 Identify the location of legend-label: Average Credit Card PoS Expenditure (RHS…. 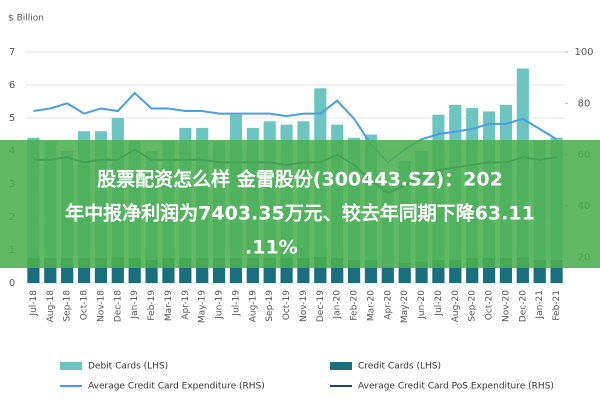
(456, 387).